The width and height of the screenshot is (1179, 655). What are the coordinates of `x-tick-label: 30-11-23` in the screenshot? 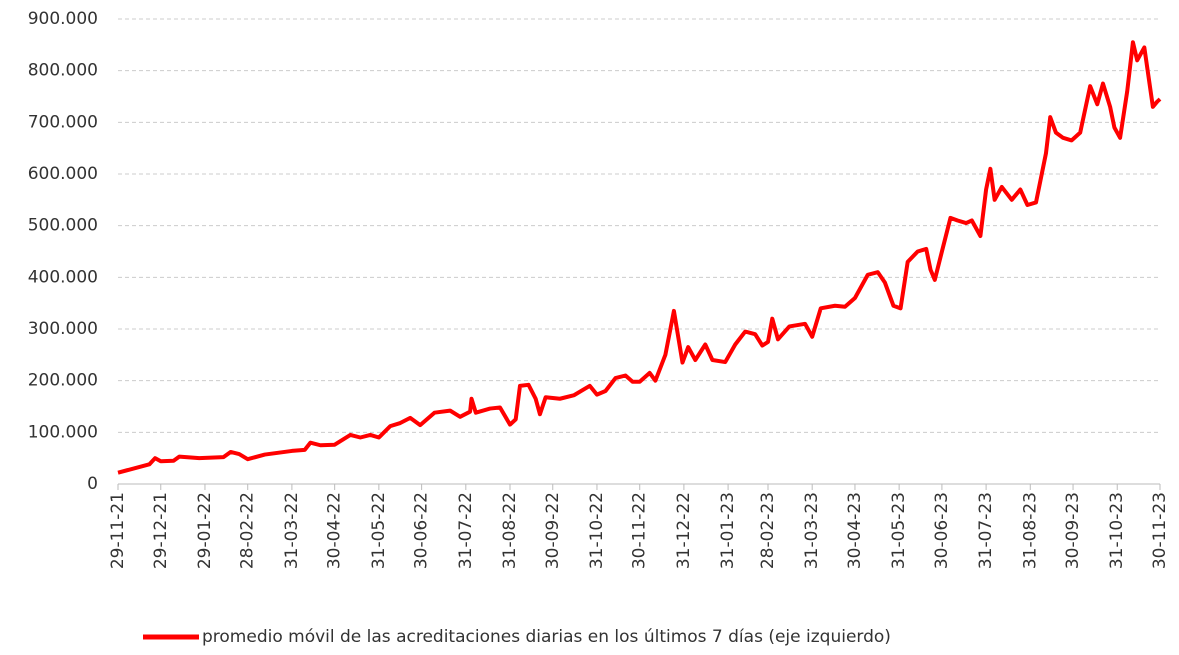 It's located at (1160, 530).